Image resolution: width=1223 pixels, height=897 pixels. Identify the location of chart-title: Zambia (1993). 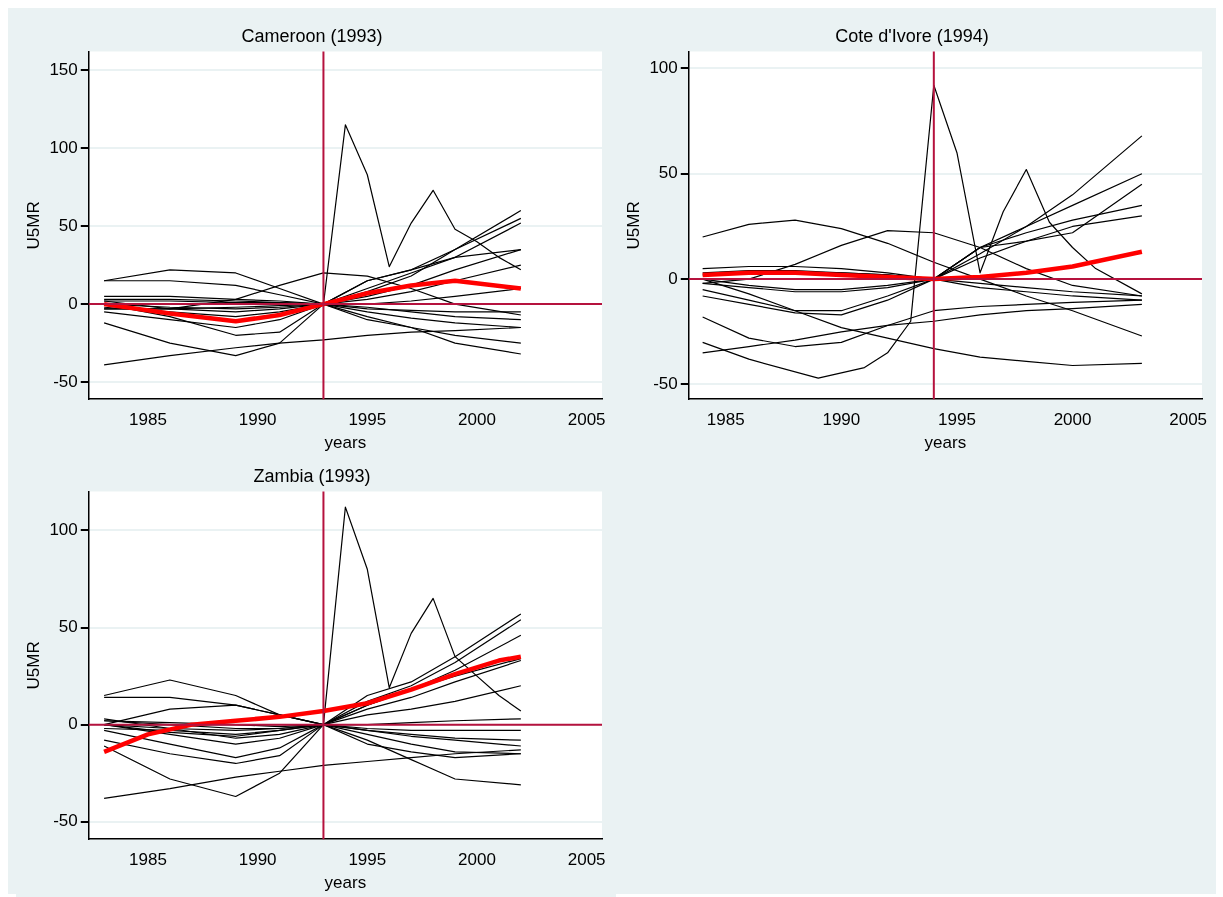
(312, 475).